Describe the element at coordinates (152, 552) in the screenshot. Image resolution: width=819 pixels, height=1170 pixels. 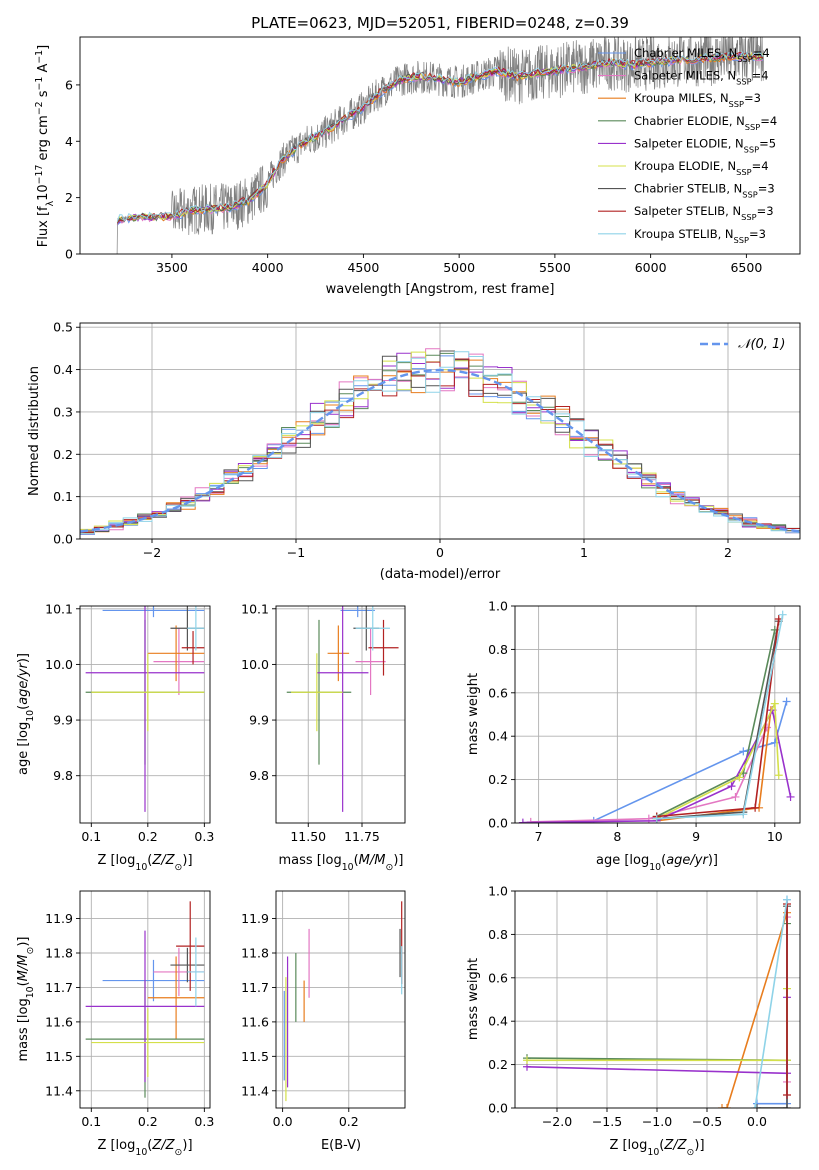
I see `x-tick-label: −2` at that location.